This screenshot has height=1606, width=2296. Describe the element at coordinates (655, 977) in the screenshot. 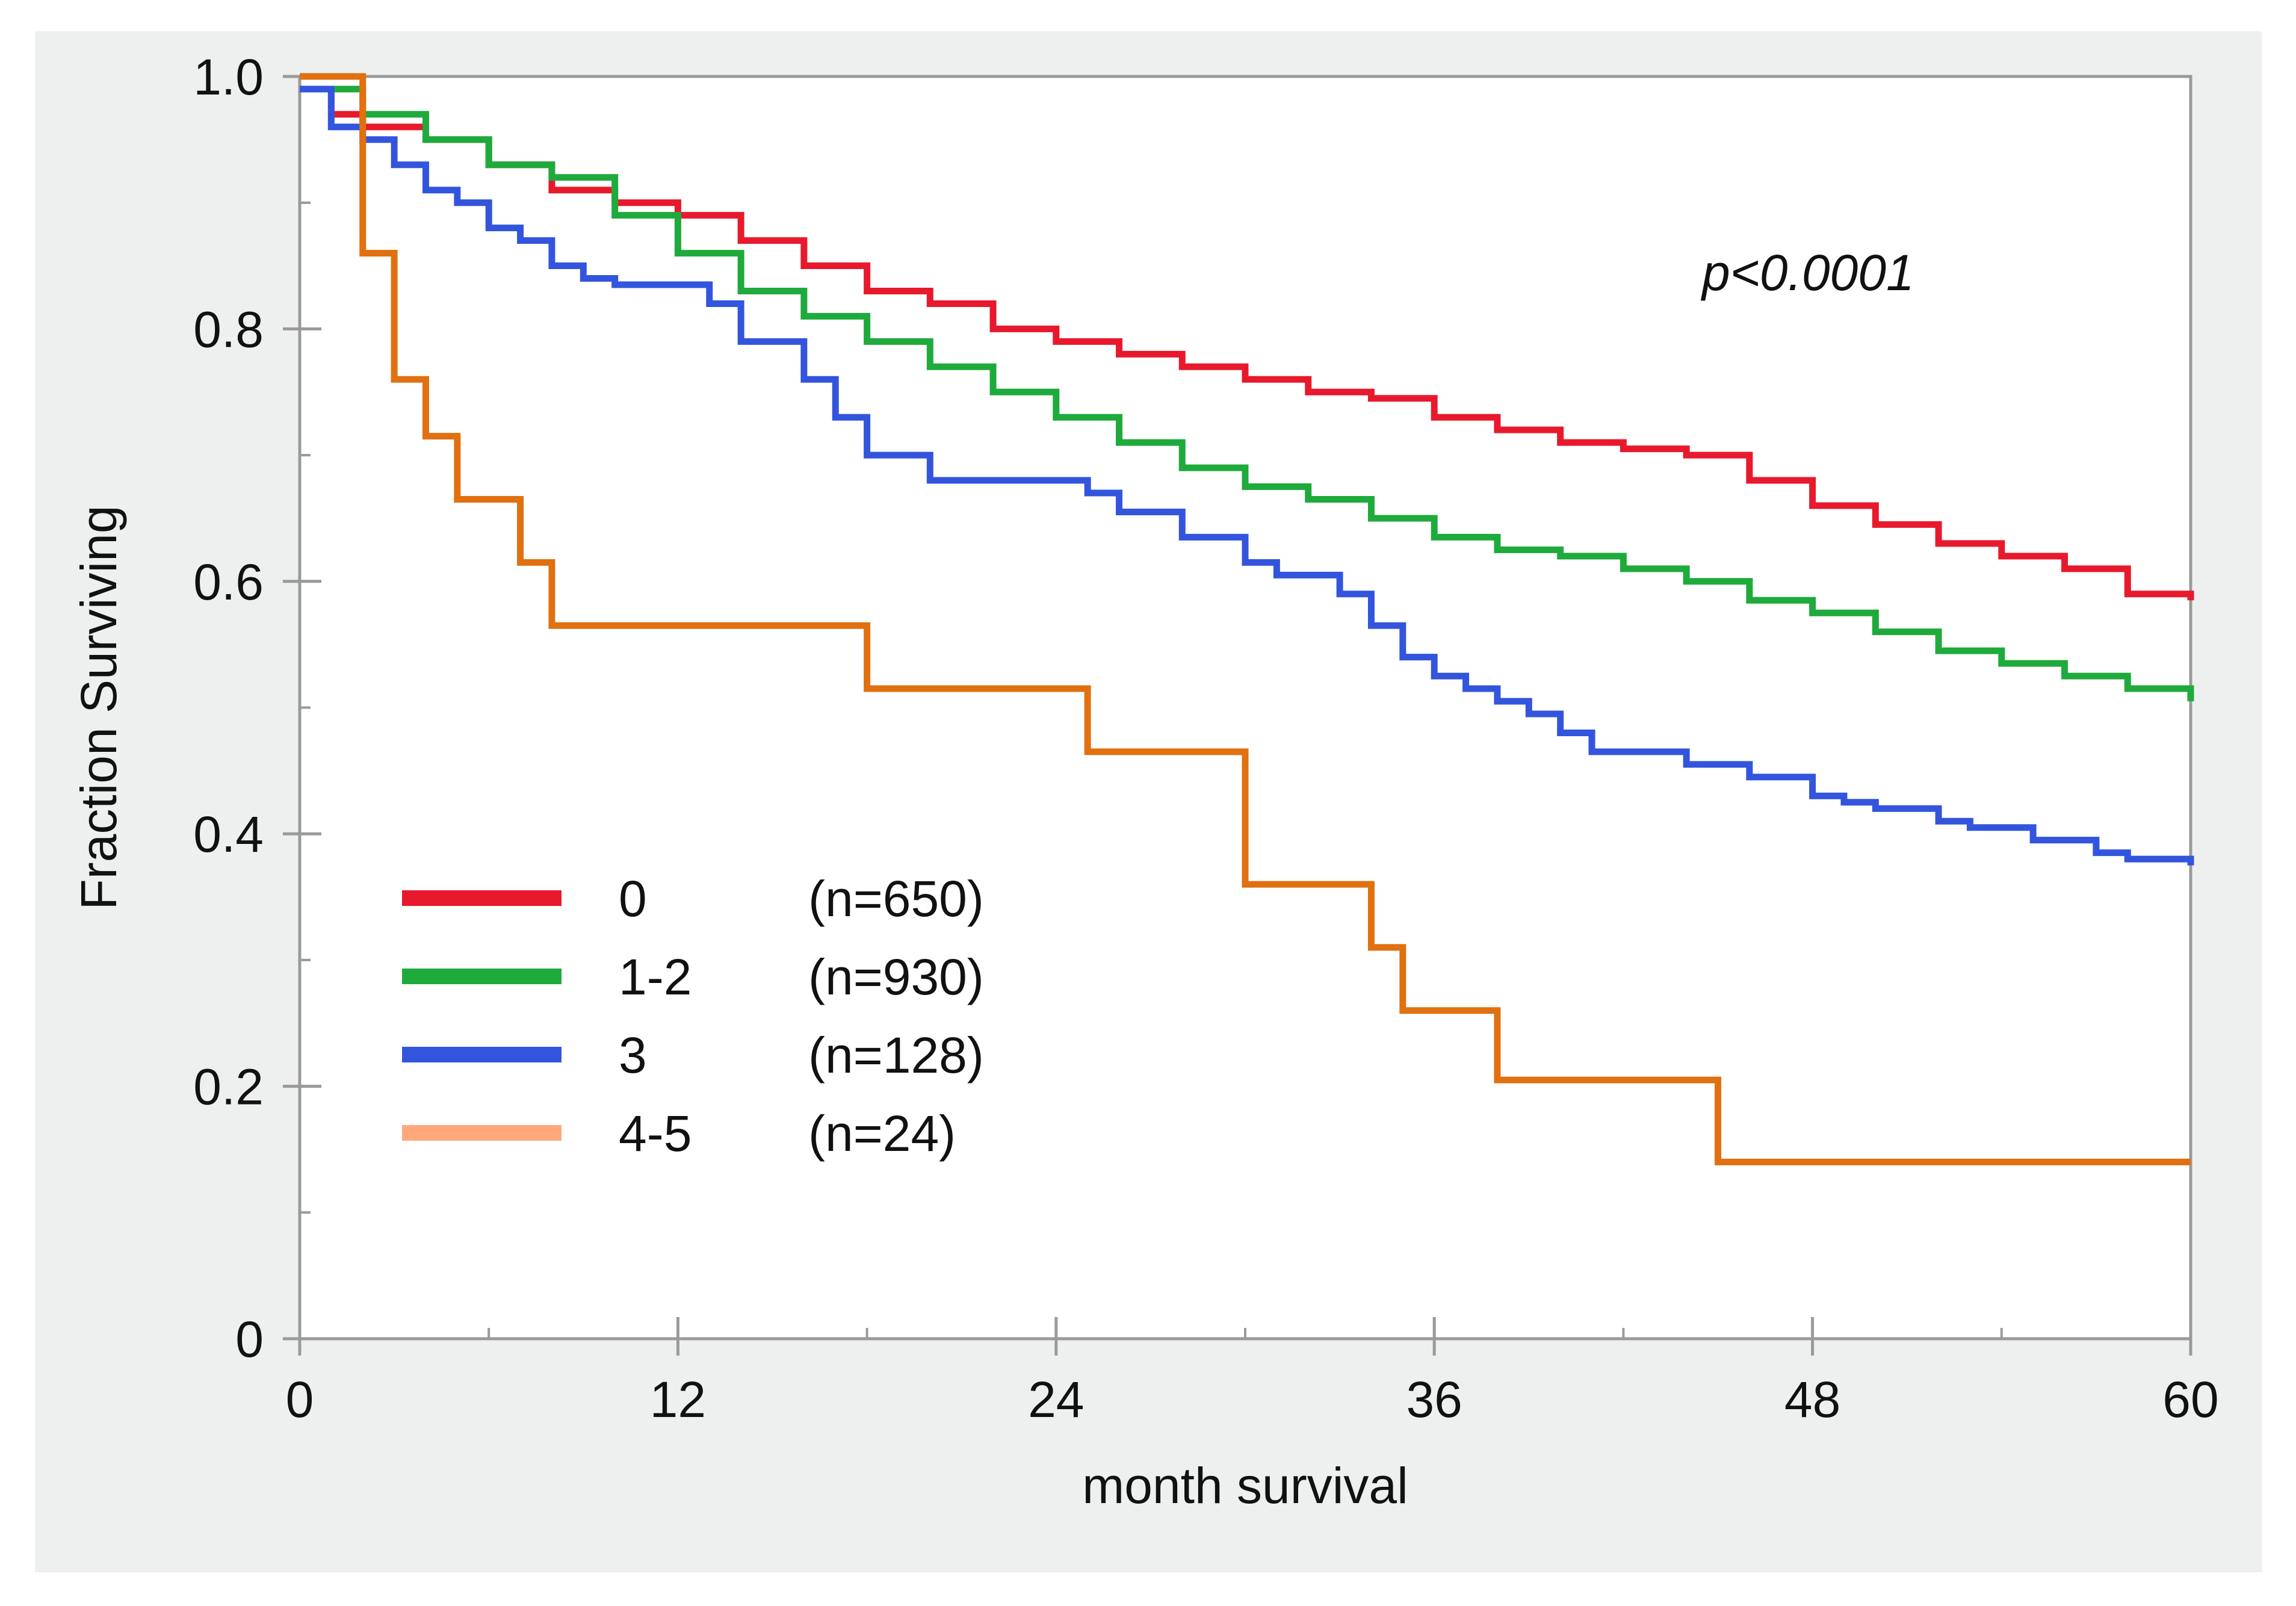

I see `legend-label-1-2: 1-2` at that location.